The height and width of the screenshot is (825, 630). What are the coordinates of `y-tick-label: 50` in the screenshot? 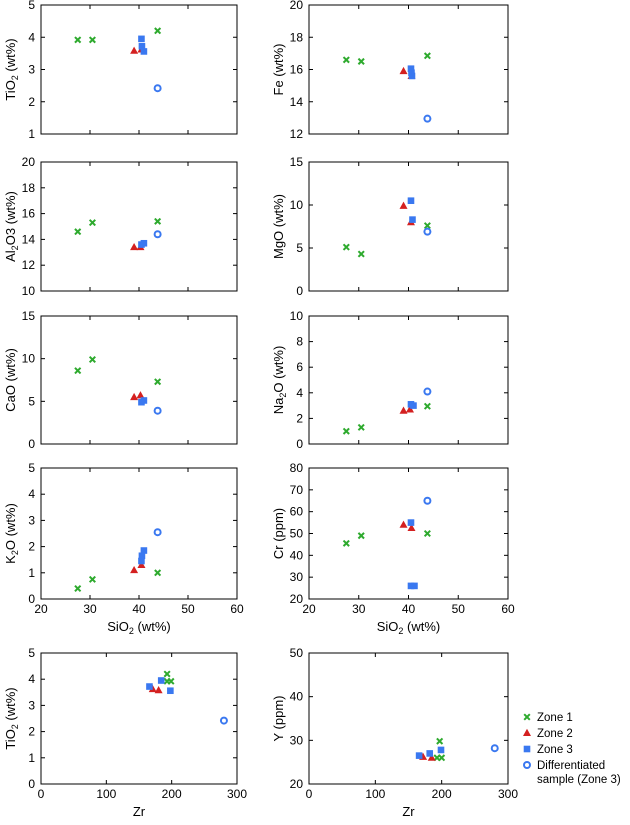 It's located at (297, 534).